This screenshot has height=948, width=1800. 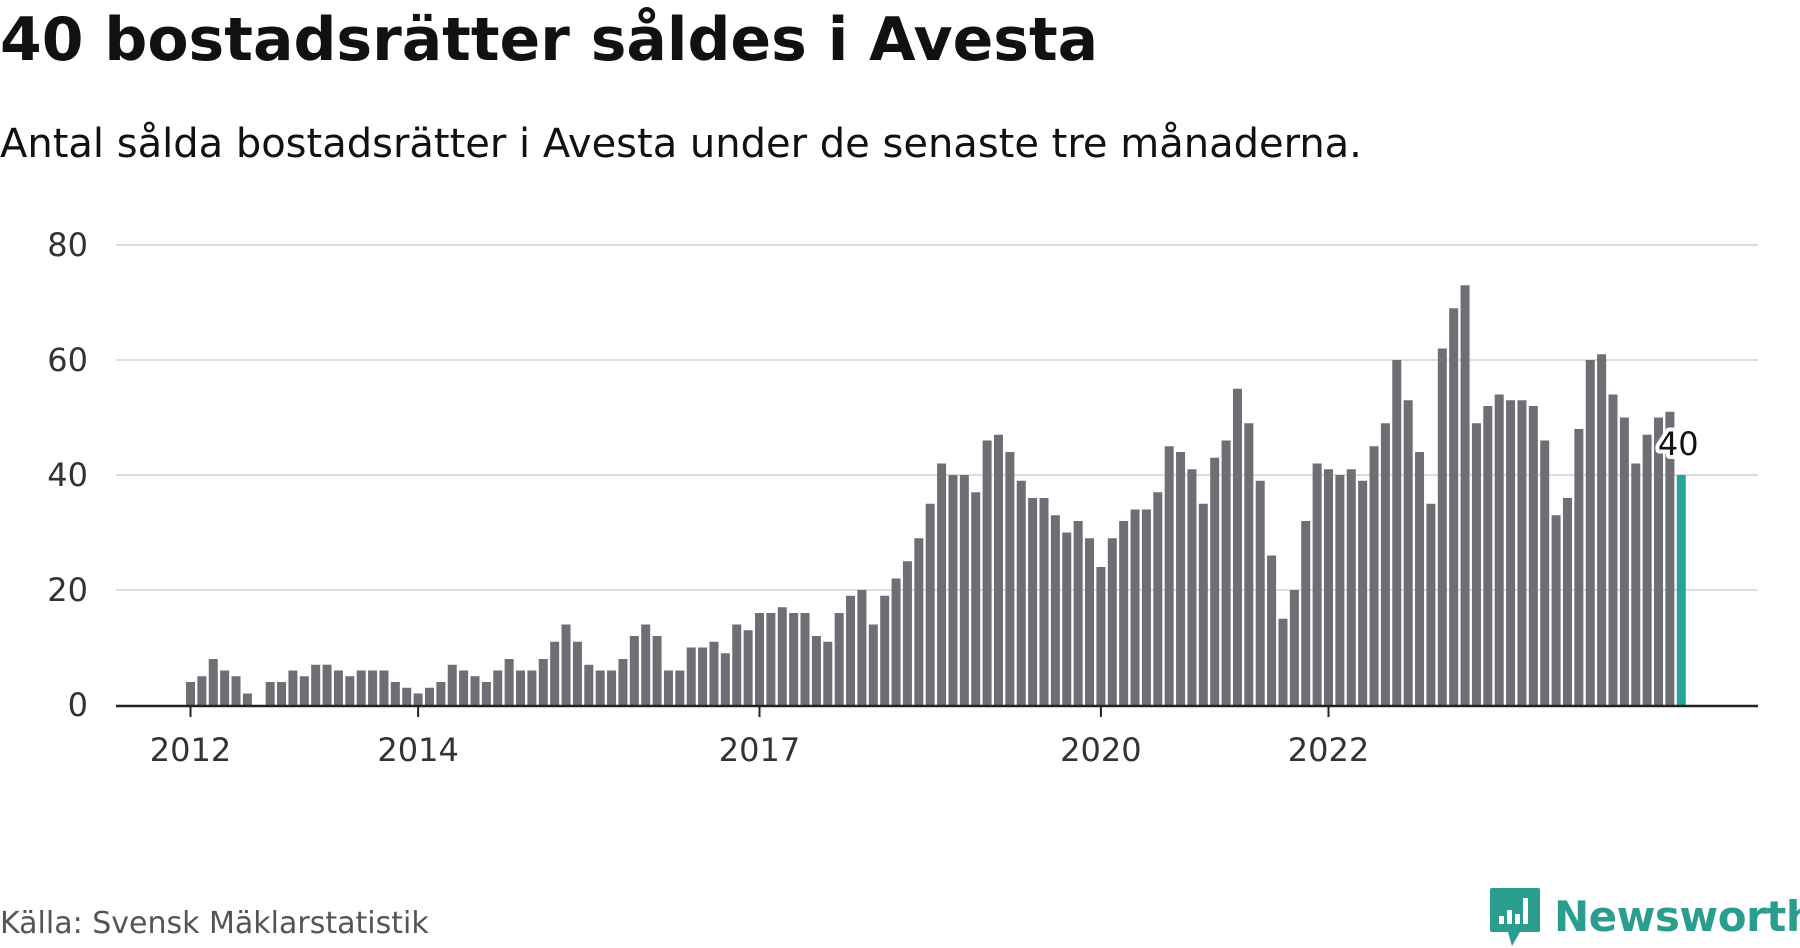 What do you see at coordinates (417, 750) in the screenshot?
I see `x-tick-label: 2014` at bounding box center [417, 750].